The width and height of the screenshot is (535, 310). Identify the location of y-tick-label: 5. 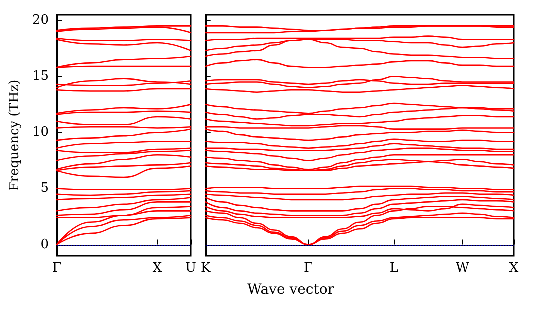
(44, 188).